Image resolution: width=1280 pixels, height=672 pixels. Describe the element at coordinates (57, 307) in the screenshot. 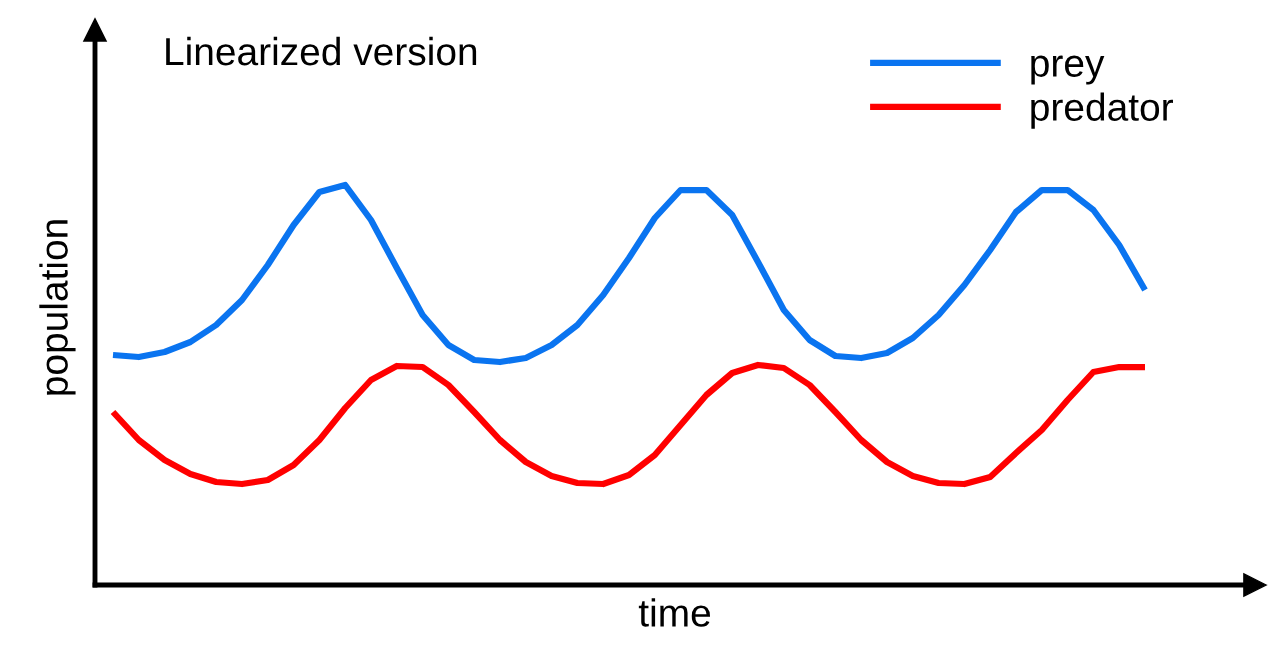

I see `y-axis-title: population` at that location.